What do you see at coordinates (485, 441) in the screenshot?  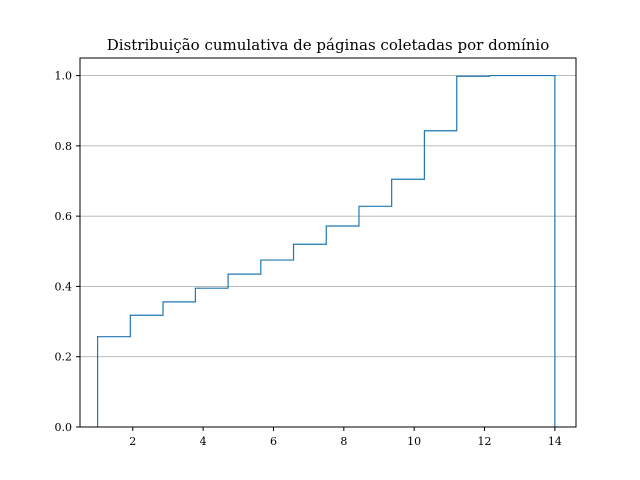 I see `x-tick-label-5: 12` at bounding box center [485, 441].